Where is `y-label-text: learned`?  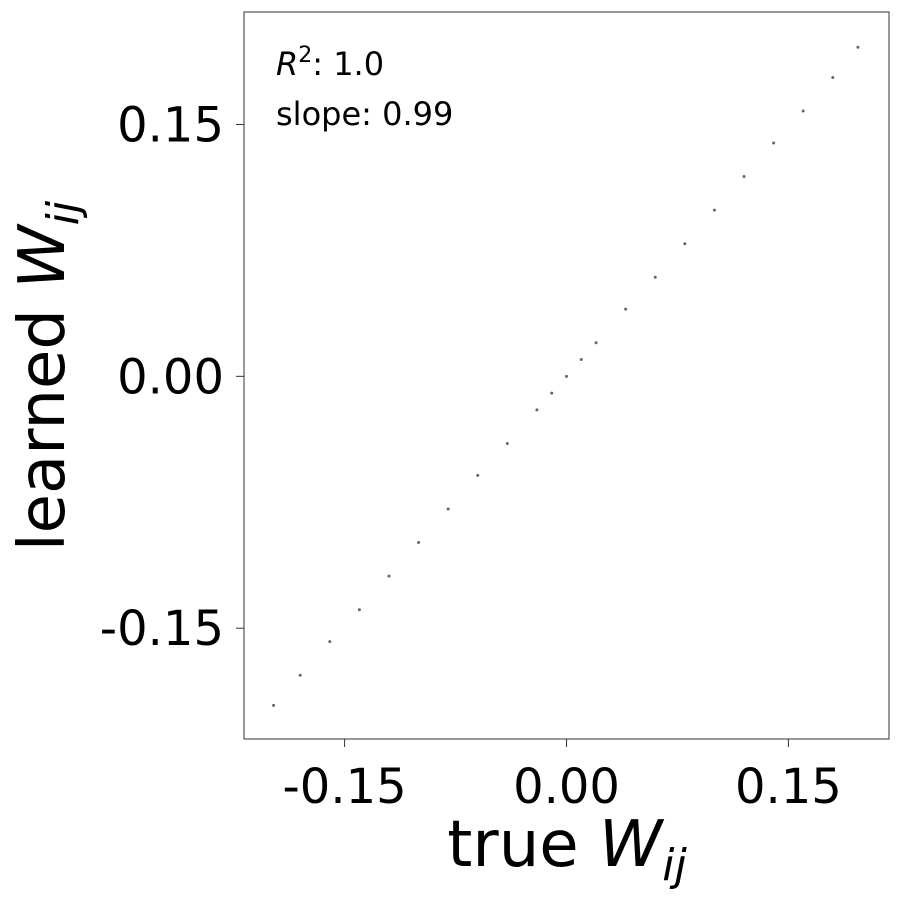 y-label-text: learned is located at coordinates (43, 430).